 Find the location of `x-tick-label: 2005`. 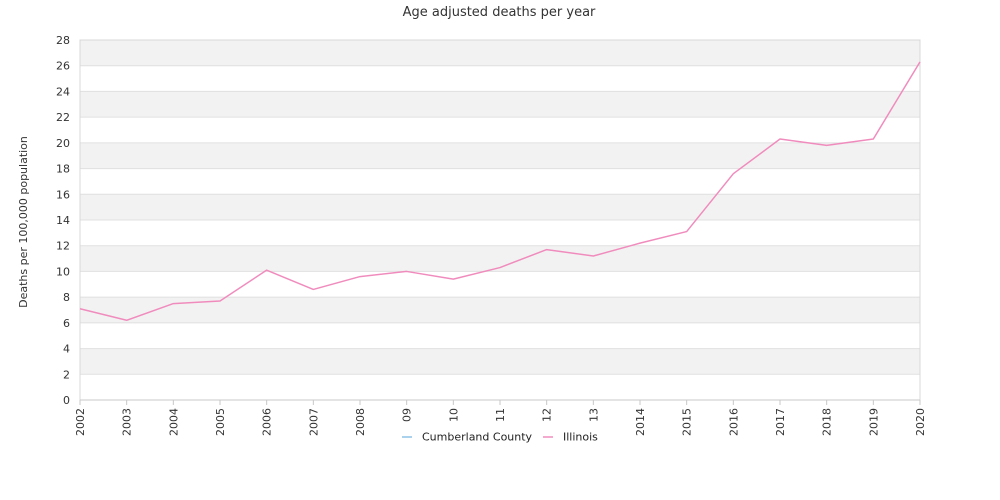

x-tick-label: 2005 is located at coordinates (220, 422).